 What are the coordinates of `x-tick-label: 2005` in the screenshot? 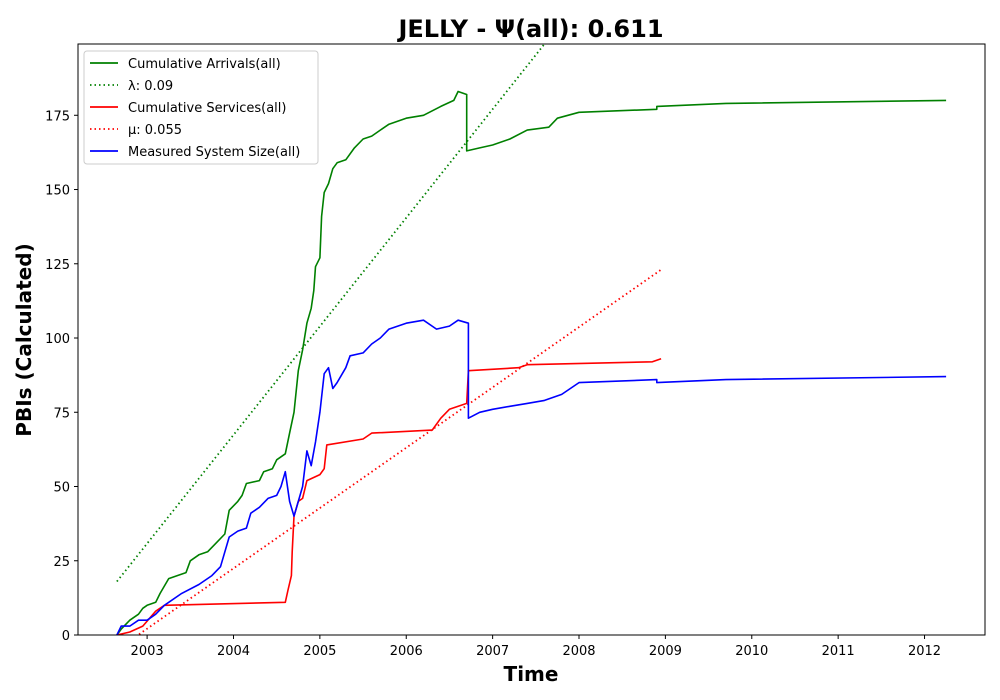 It's located at (319, 651).